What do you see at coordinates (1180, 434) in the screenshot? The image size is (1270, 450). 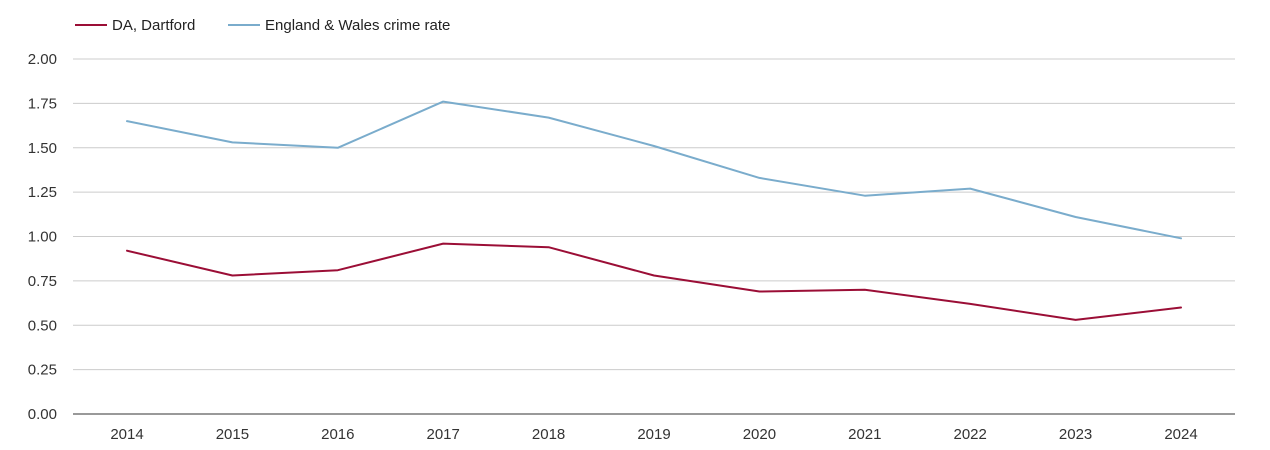 I see `x-tick-label: 2024` at bounding box center [1180, 434].